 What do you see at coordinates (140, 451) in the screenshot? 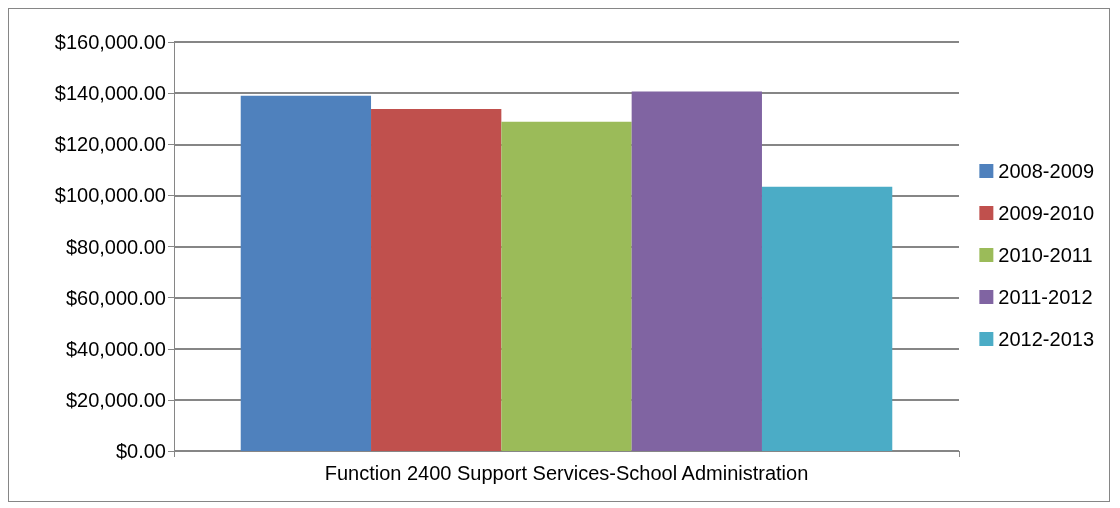
I see `y-tick-label: $0.00` at bounding box center [140, 451].